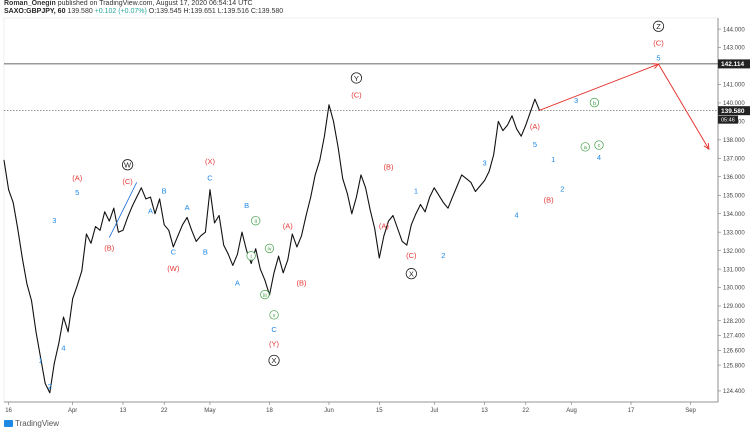  What do you see at coordinates (288, 225) in the screenshot?
I see `wave-label: (A)` at bounding box center [288, 225].